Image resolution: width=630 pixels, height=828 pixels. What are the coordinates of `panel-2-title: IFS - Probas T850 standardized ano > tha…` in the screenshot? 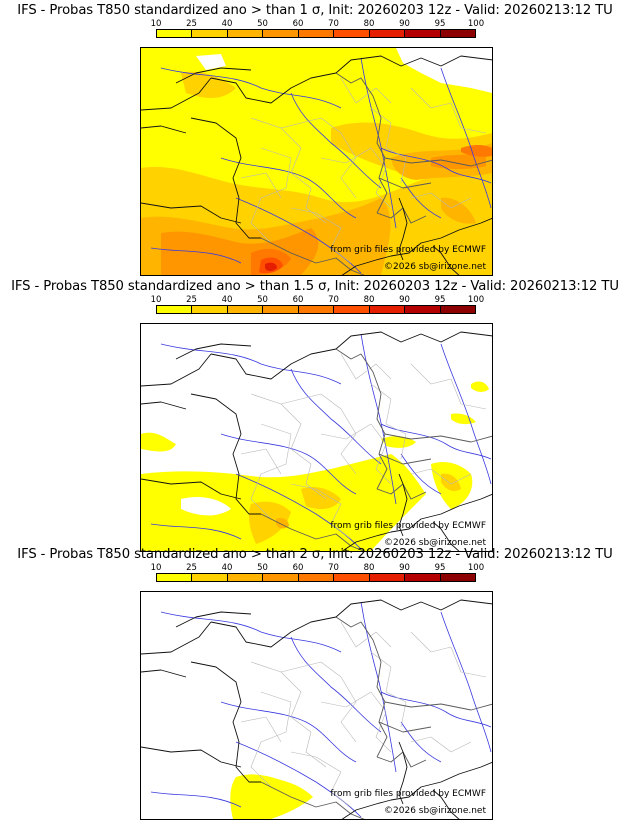 It's located at (315, 286).